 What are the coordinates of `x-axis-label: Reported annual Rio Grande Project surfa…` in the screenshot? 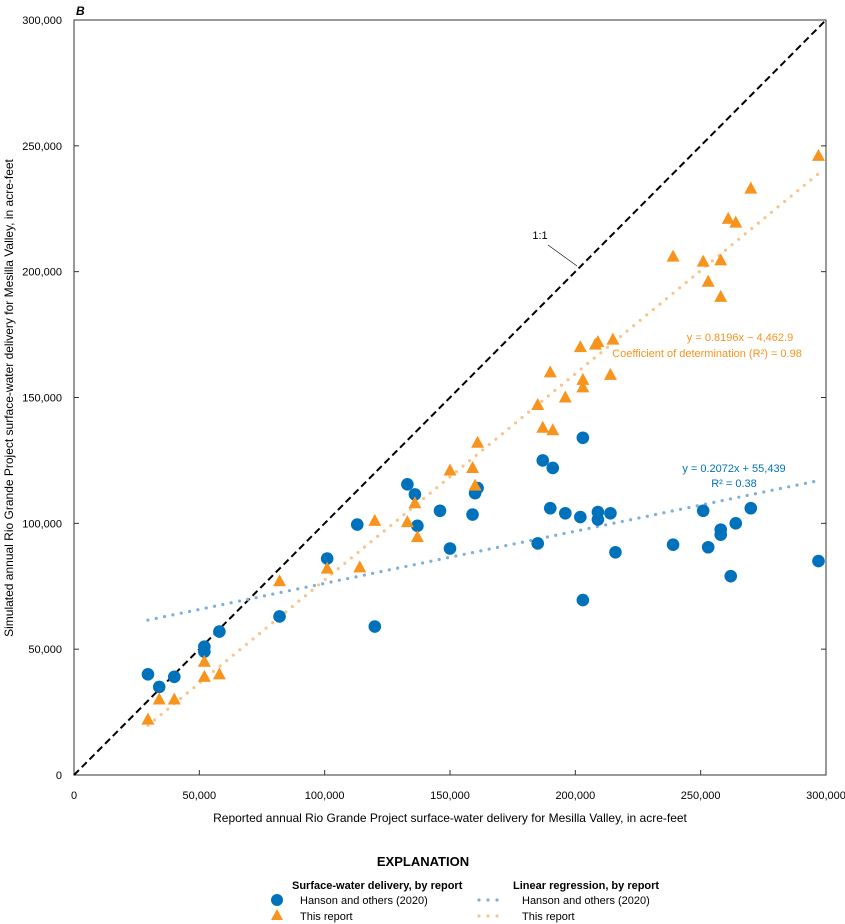 It's located at (450, 818).